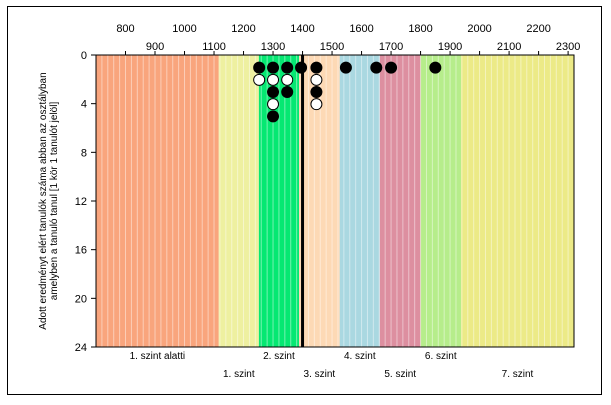 The width and height of the screenshot is (611, 405). What do you see at coordinates (184, 29) in the screenshot?
I see `x-tick-label: 1000` at bounding box center [184, 29].